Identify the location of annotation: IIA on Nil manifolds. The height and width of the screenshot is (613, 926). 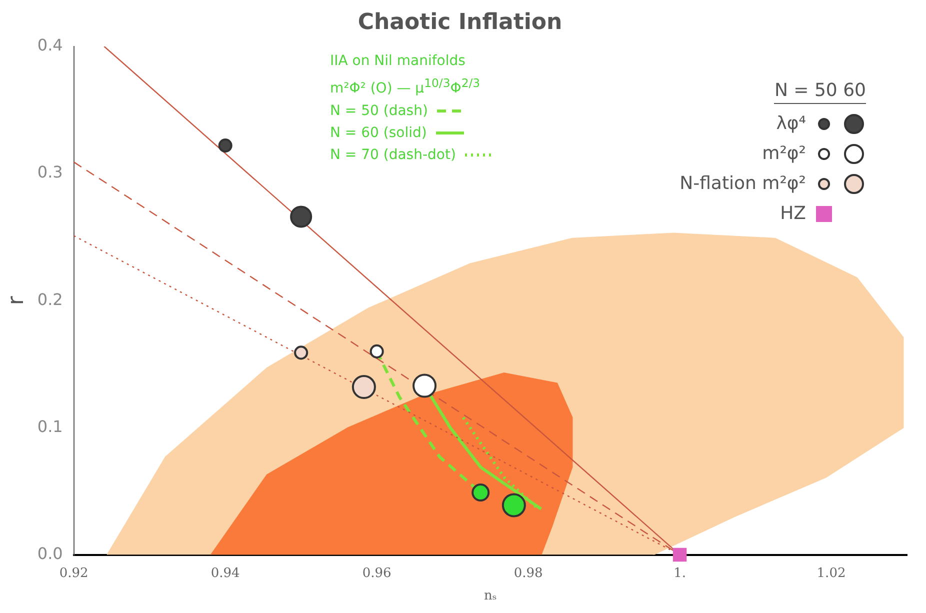
(398, 61).